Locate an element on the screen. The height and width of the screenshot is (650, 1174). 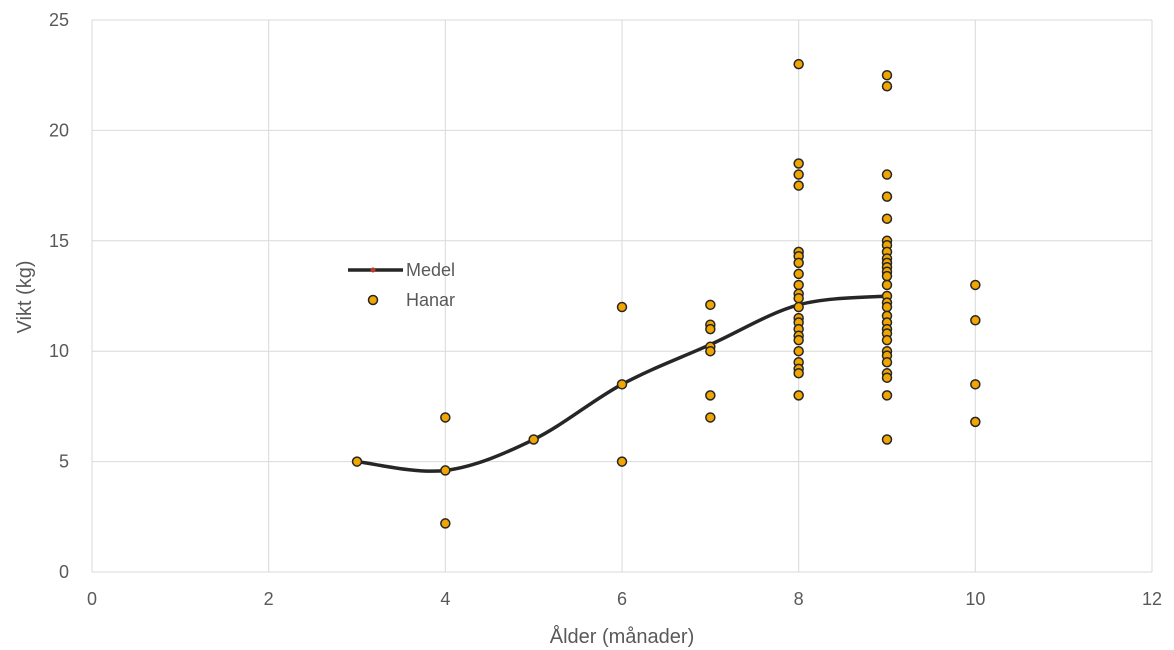
y-tick-label: 20 is located at coordinates (59, 130).